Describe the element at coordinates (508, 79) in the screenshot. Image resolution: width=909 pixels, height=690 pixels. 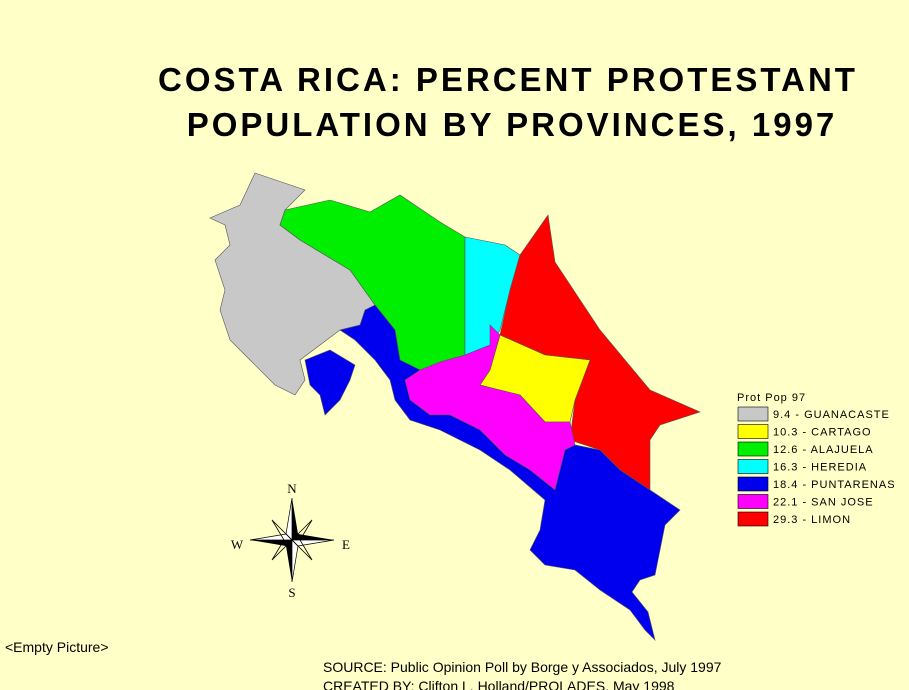
I see `title-line: COSTA RICA: PERCENT PROTESTANT` at that location.